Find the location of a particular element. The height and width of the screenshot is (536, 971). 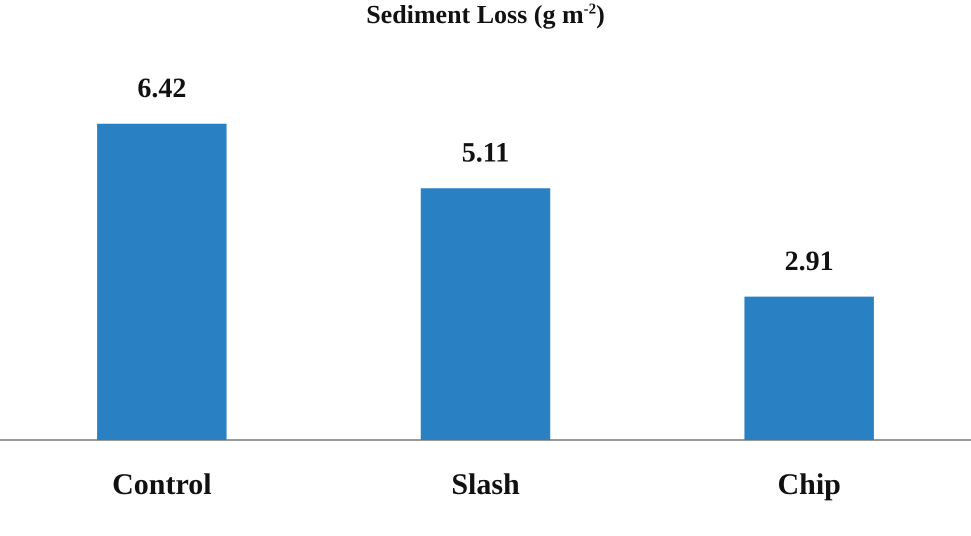

data-label: 6.42 is located at coordinates (161, 88).